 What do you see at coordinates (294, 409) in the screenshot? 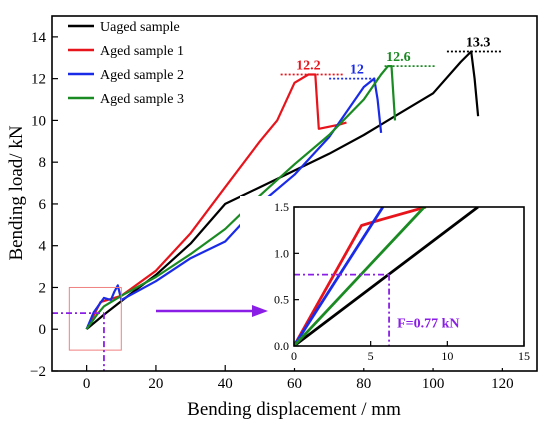
I see `x-axis-label: Bending displacement / mm` at bounding box center [294, 409].